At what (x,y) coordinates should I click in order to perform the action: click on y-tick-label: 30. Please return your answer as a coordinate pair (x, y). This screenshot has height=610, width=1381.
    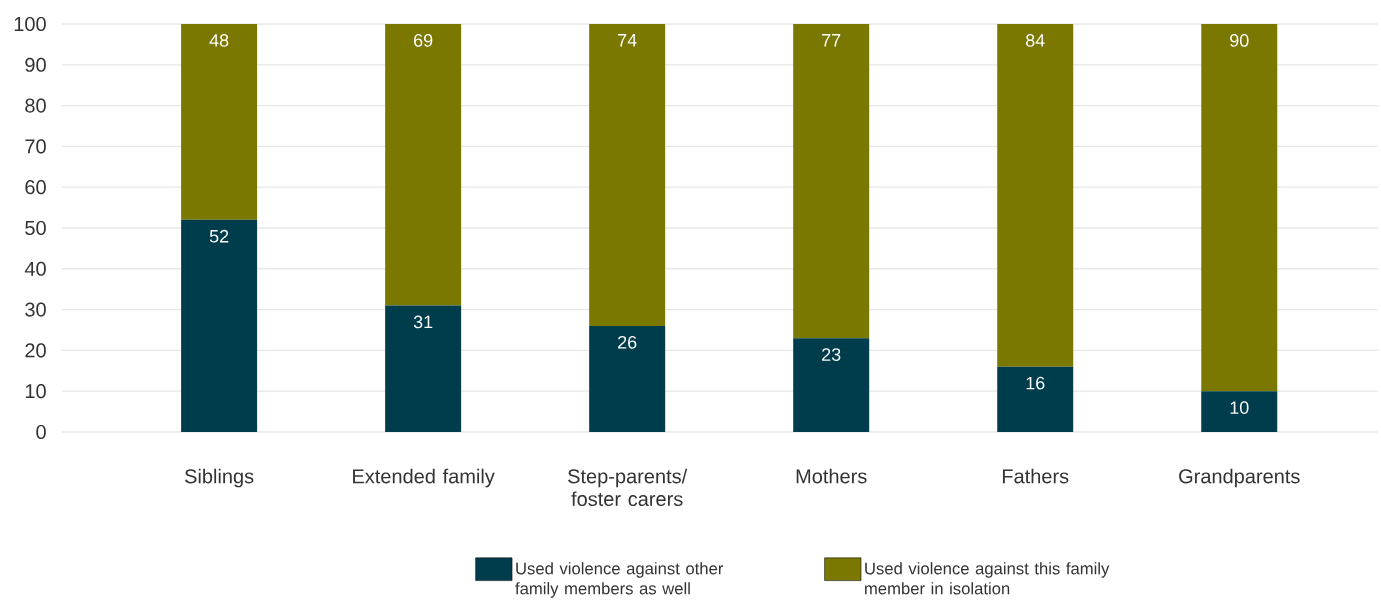
    Looking at the image, I should click on (35, 309).